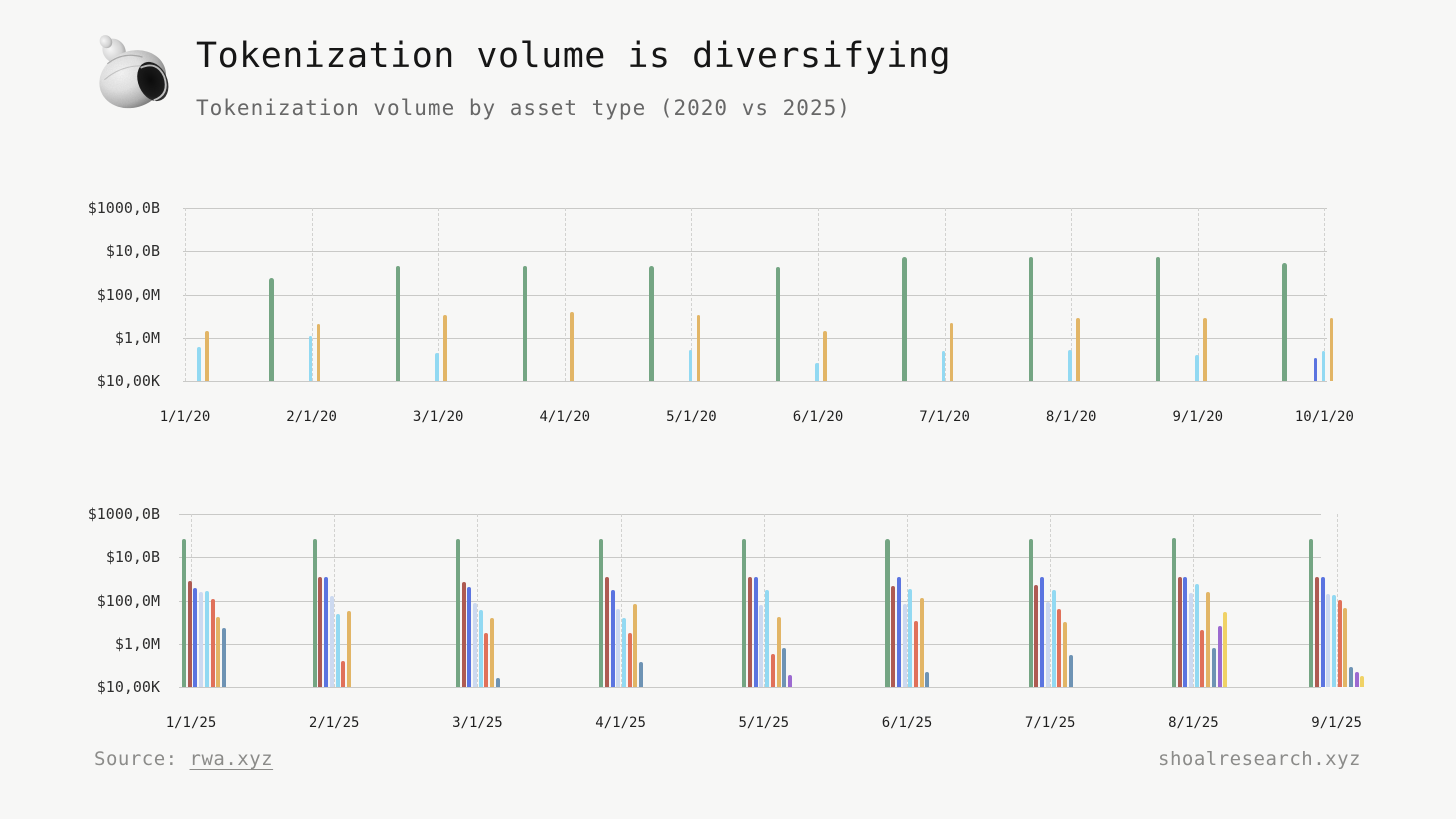 Image resolution: width=1456 pixels, height=819 pixels. Describe the element at coordinates (728, 764) in the screenshot. I see `footer: Source: rwa.xyz shoalresearch.xyz` at that location.